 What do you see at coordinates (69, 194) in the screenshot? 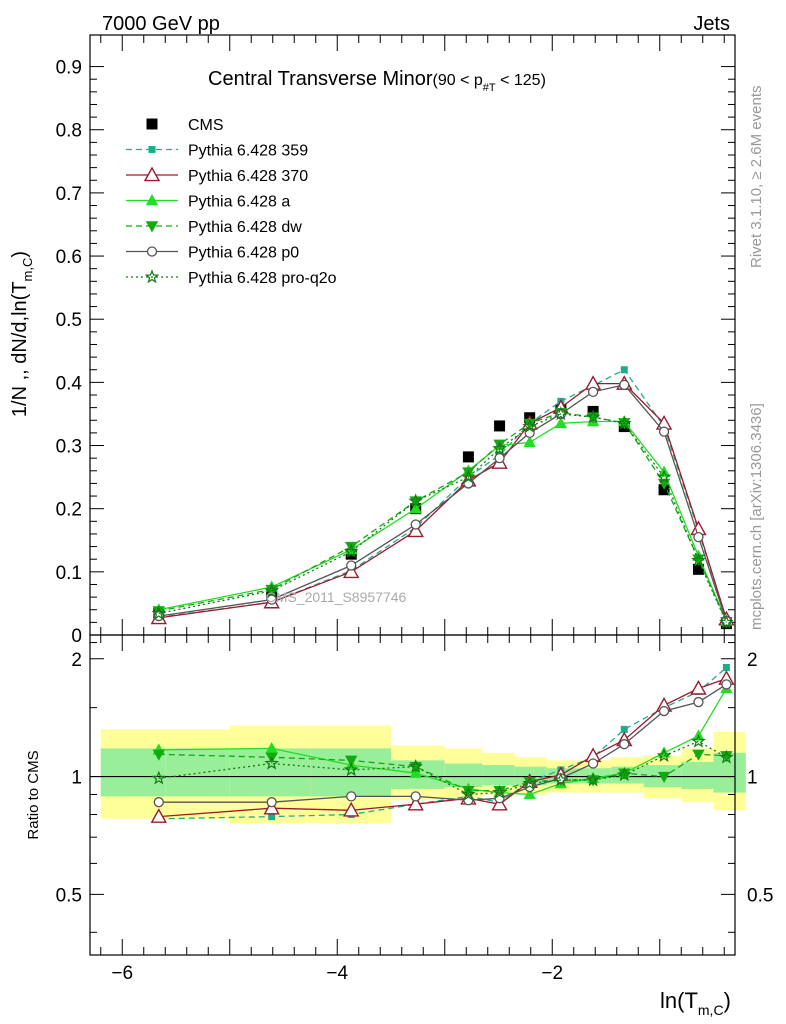
I see `main-ytick-label: 0.7` at bounding box center [69, 194].